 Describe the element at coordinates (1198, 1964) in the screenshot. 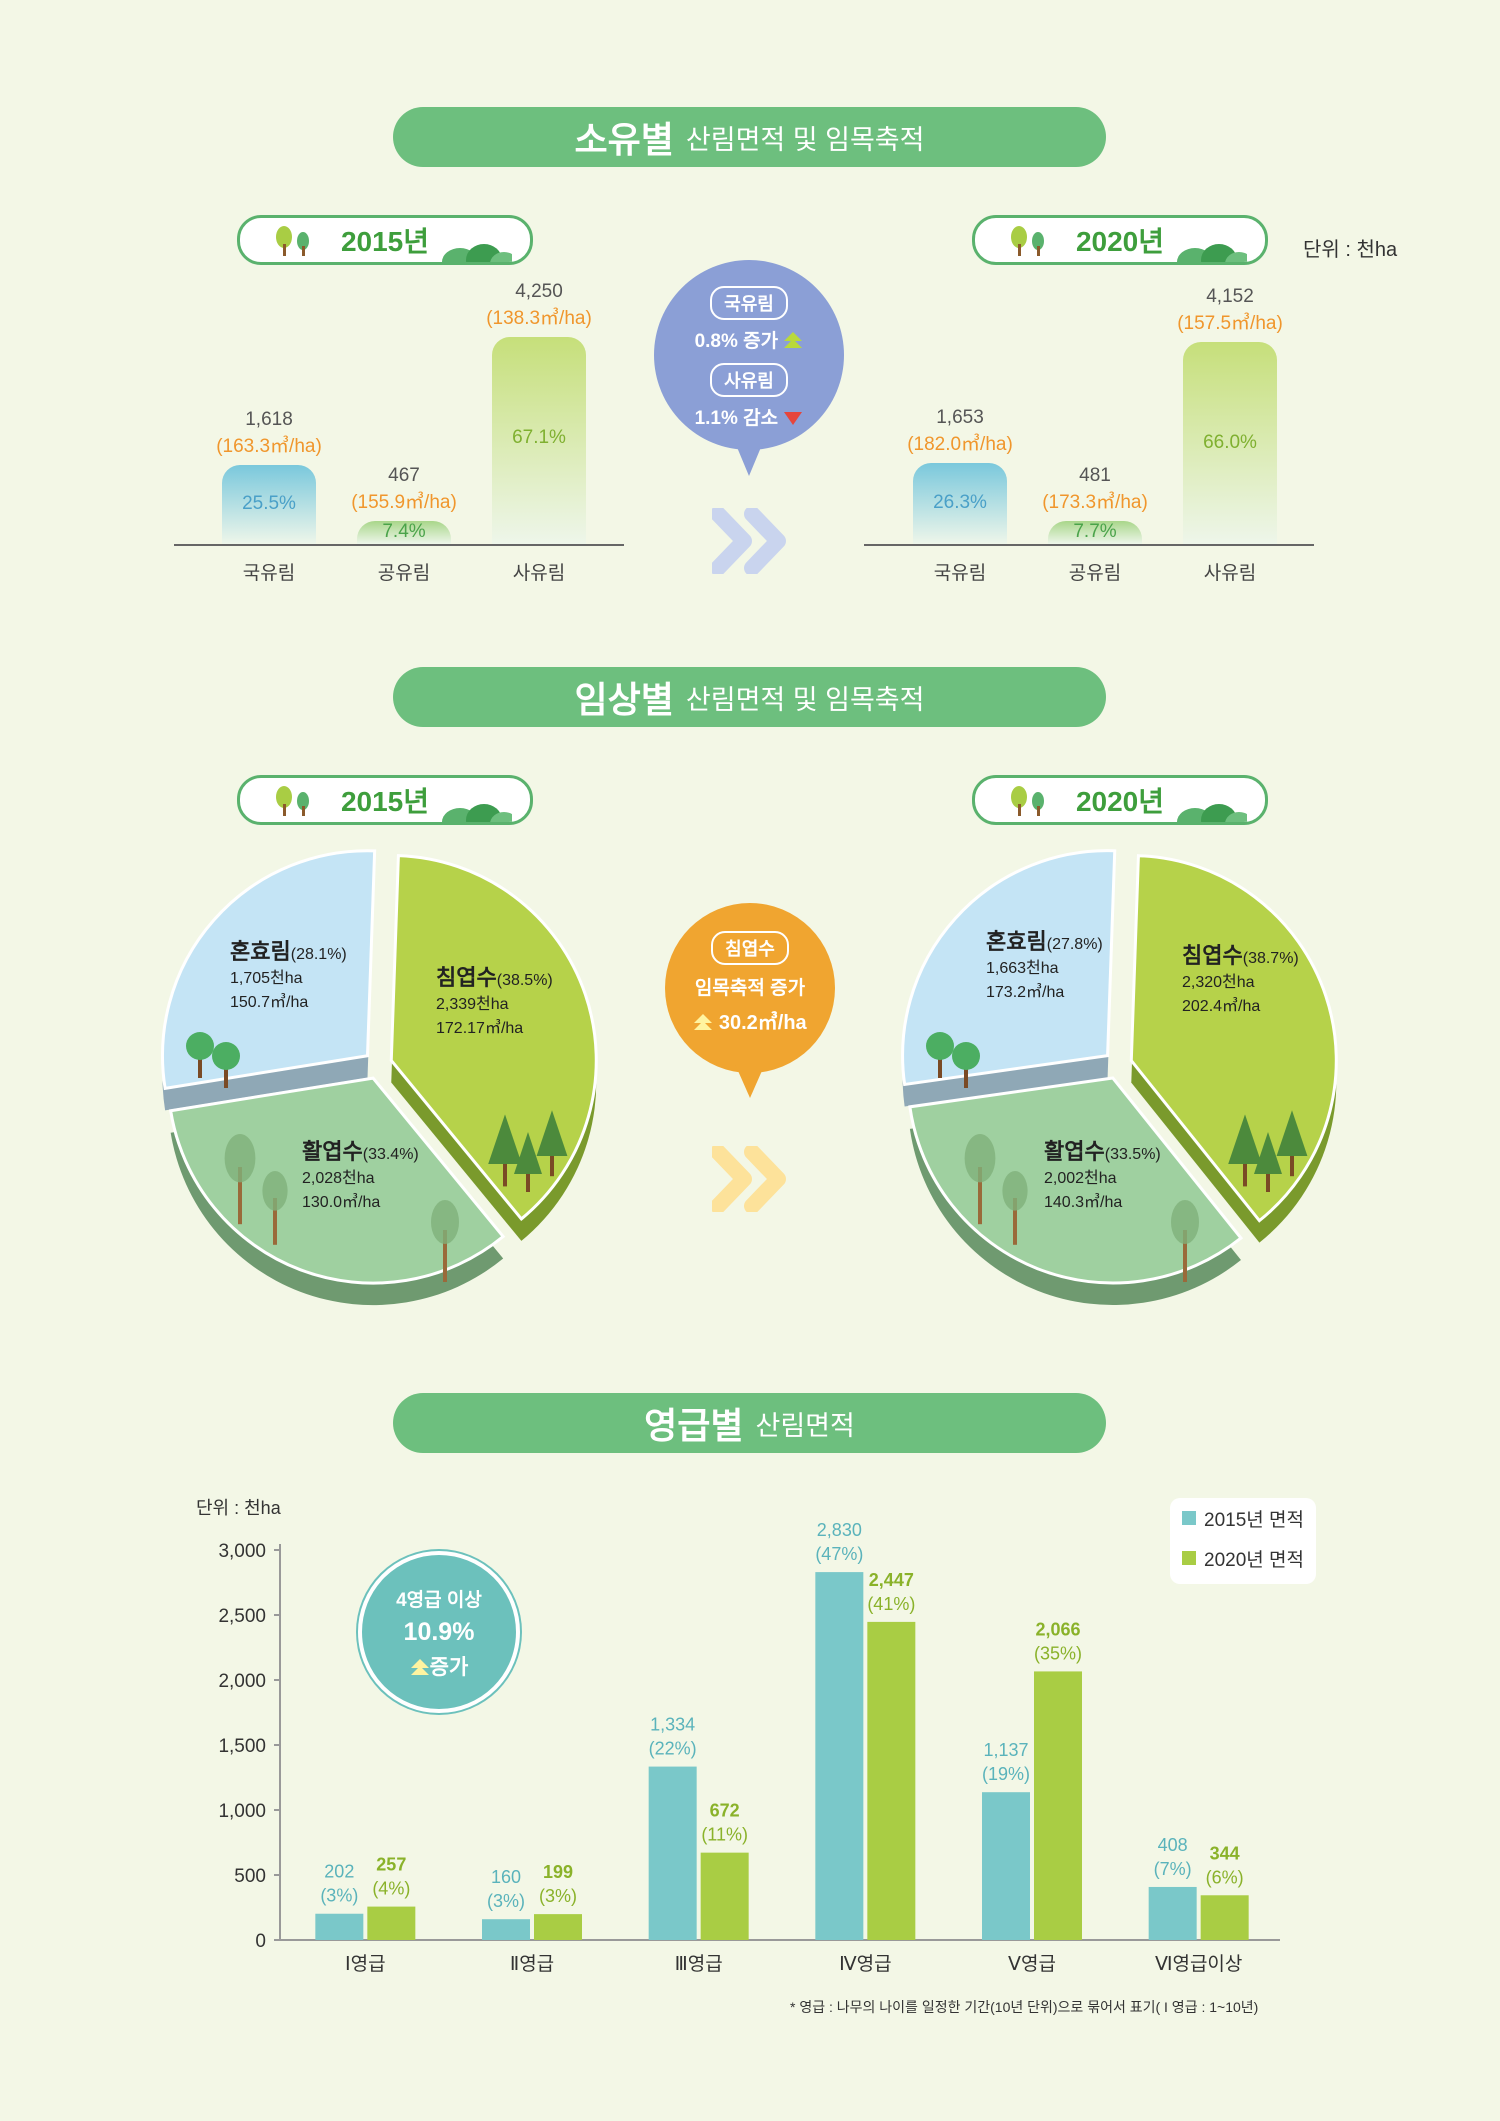

I see `x-category-label: Ⅵ영급이상` at that location.